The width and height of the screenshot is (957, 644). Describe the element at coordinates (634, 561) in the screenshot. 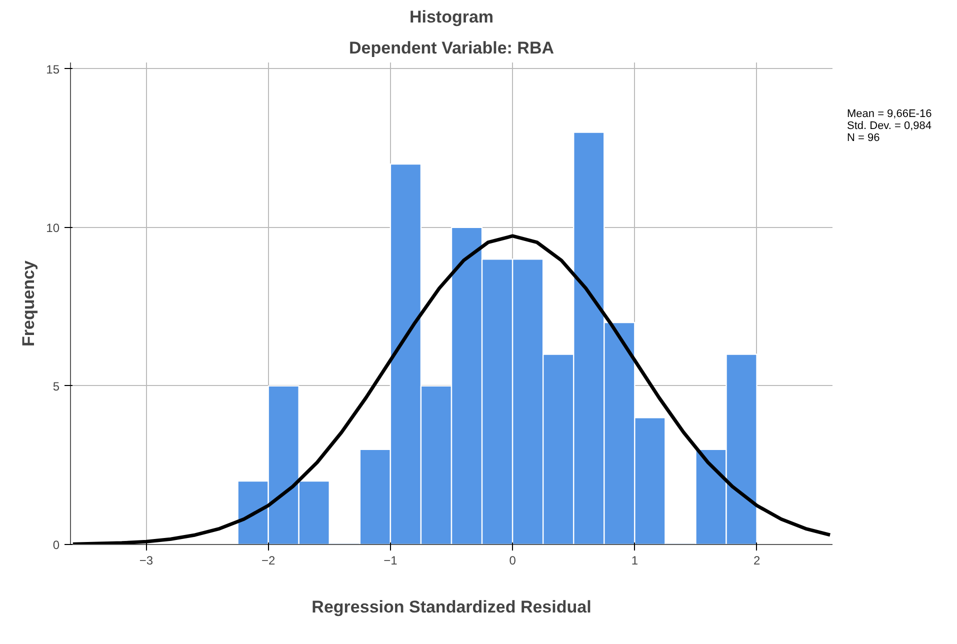

I see `x-tick-label: 1` at that location.